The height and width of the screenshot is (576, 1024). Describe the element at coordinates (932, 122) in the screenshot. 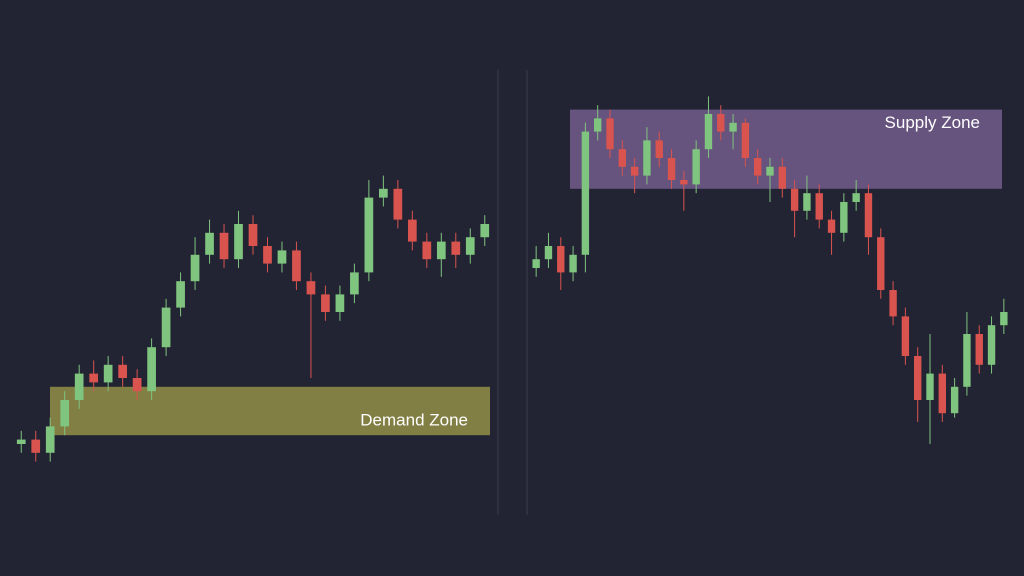

I see `zone-label: Supply Zone` at that location.